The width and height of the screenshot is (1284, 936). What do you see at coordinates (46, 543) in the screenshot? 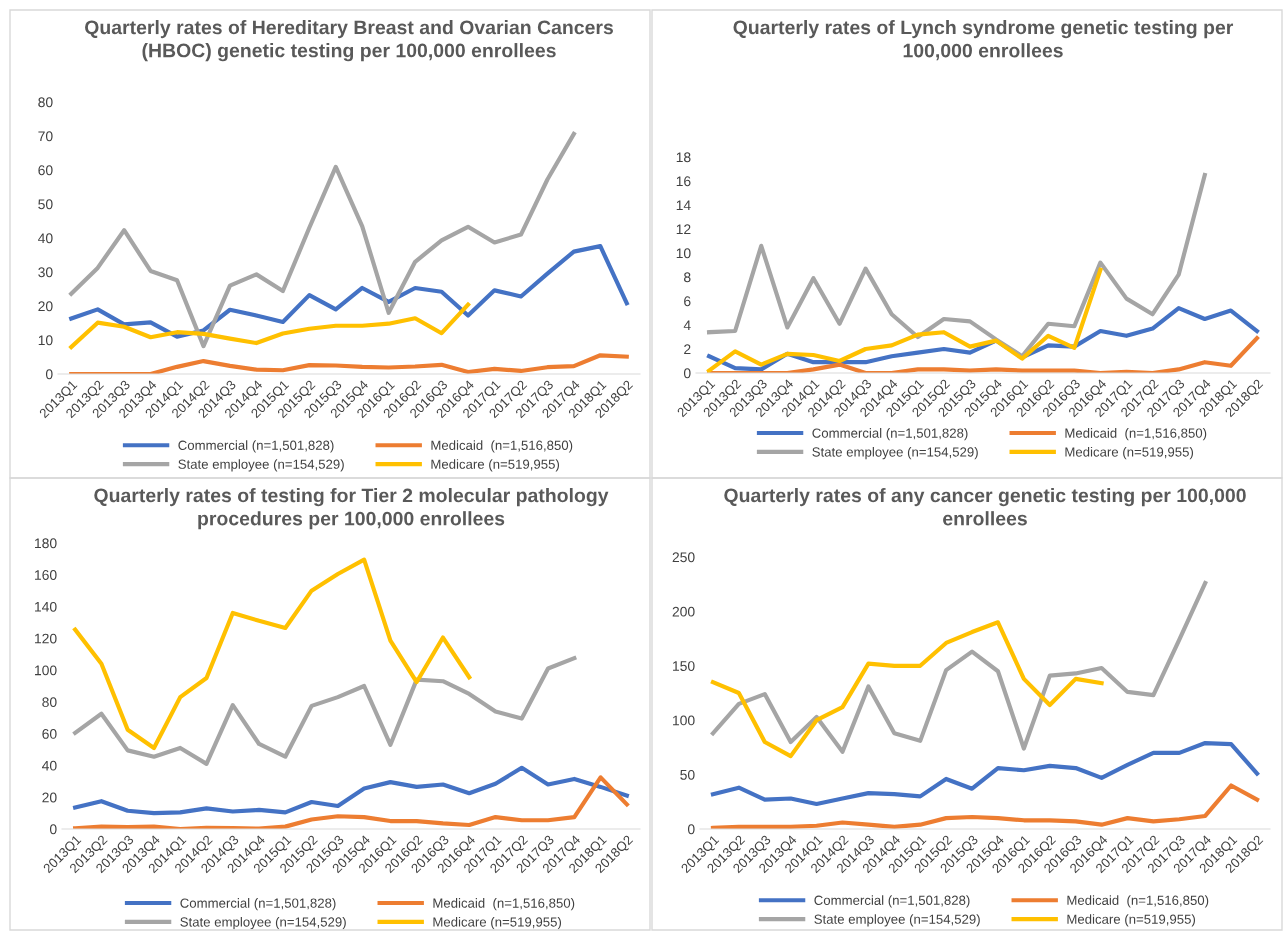
I see `y-tick-label: 180` at bounding box center [46, 543].